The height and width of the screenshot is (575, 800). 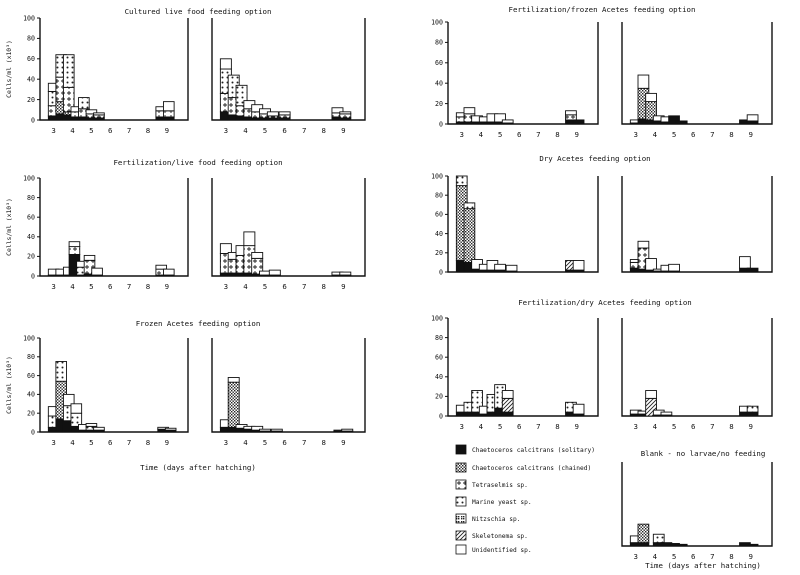 I want to click on plot-3-left: 0 20 40 60 80 100 3 4 5 6 7 8 9, so click(x=515, y=78).